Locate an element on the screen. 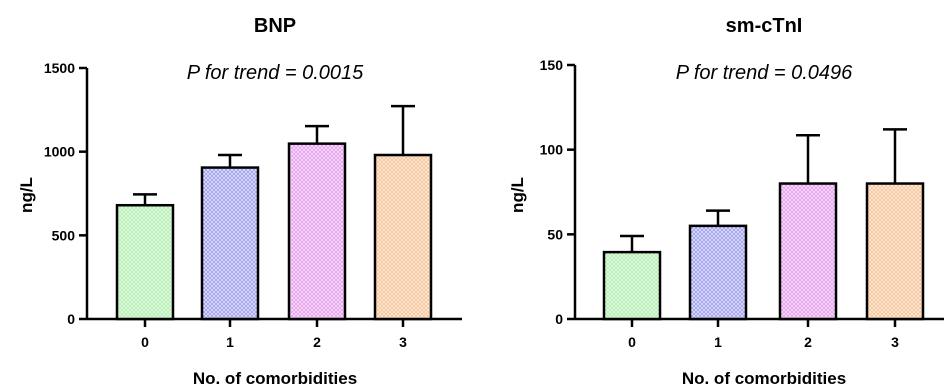 Image resolution: width=944 pixels, height=385 pixels. trend-annotation: P for trend = 0.0496 is located at coordinates (764, 73).